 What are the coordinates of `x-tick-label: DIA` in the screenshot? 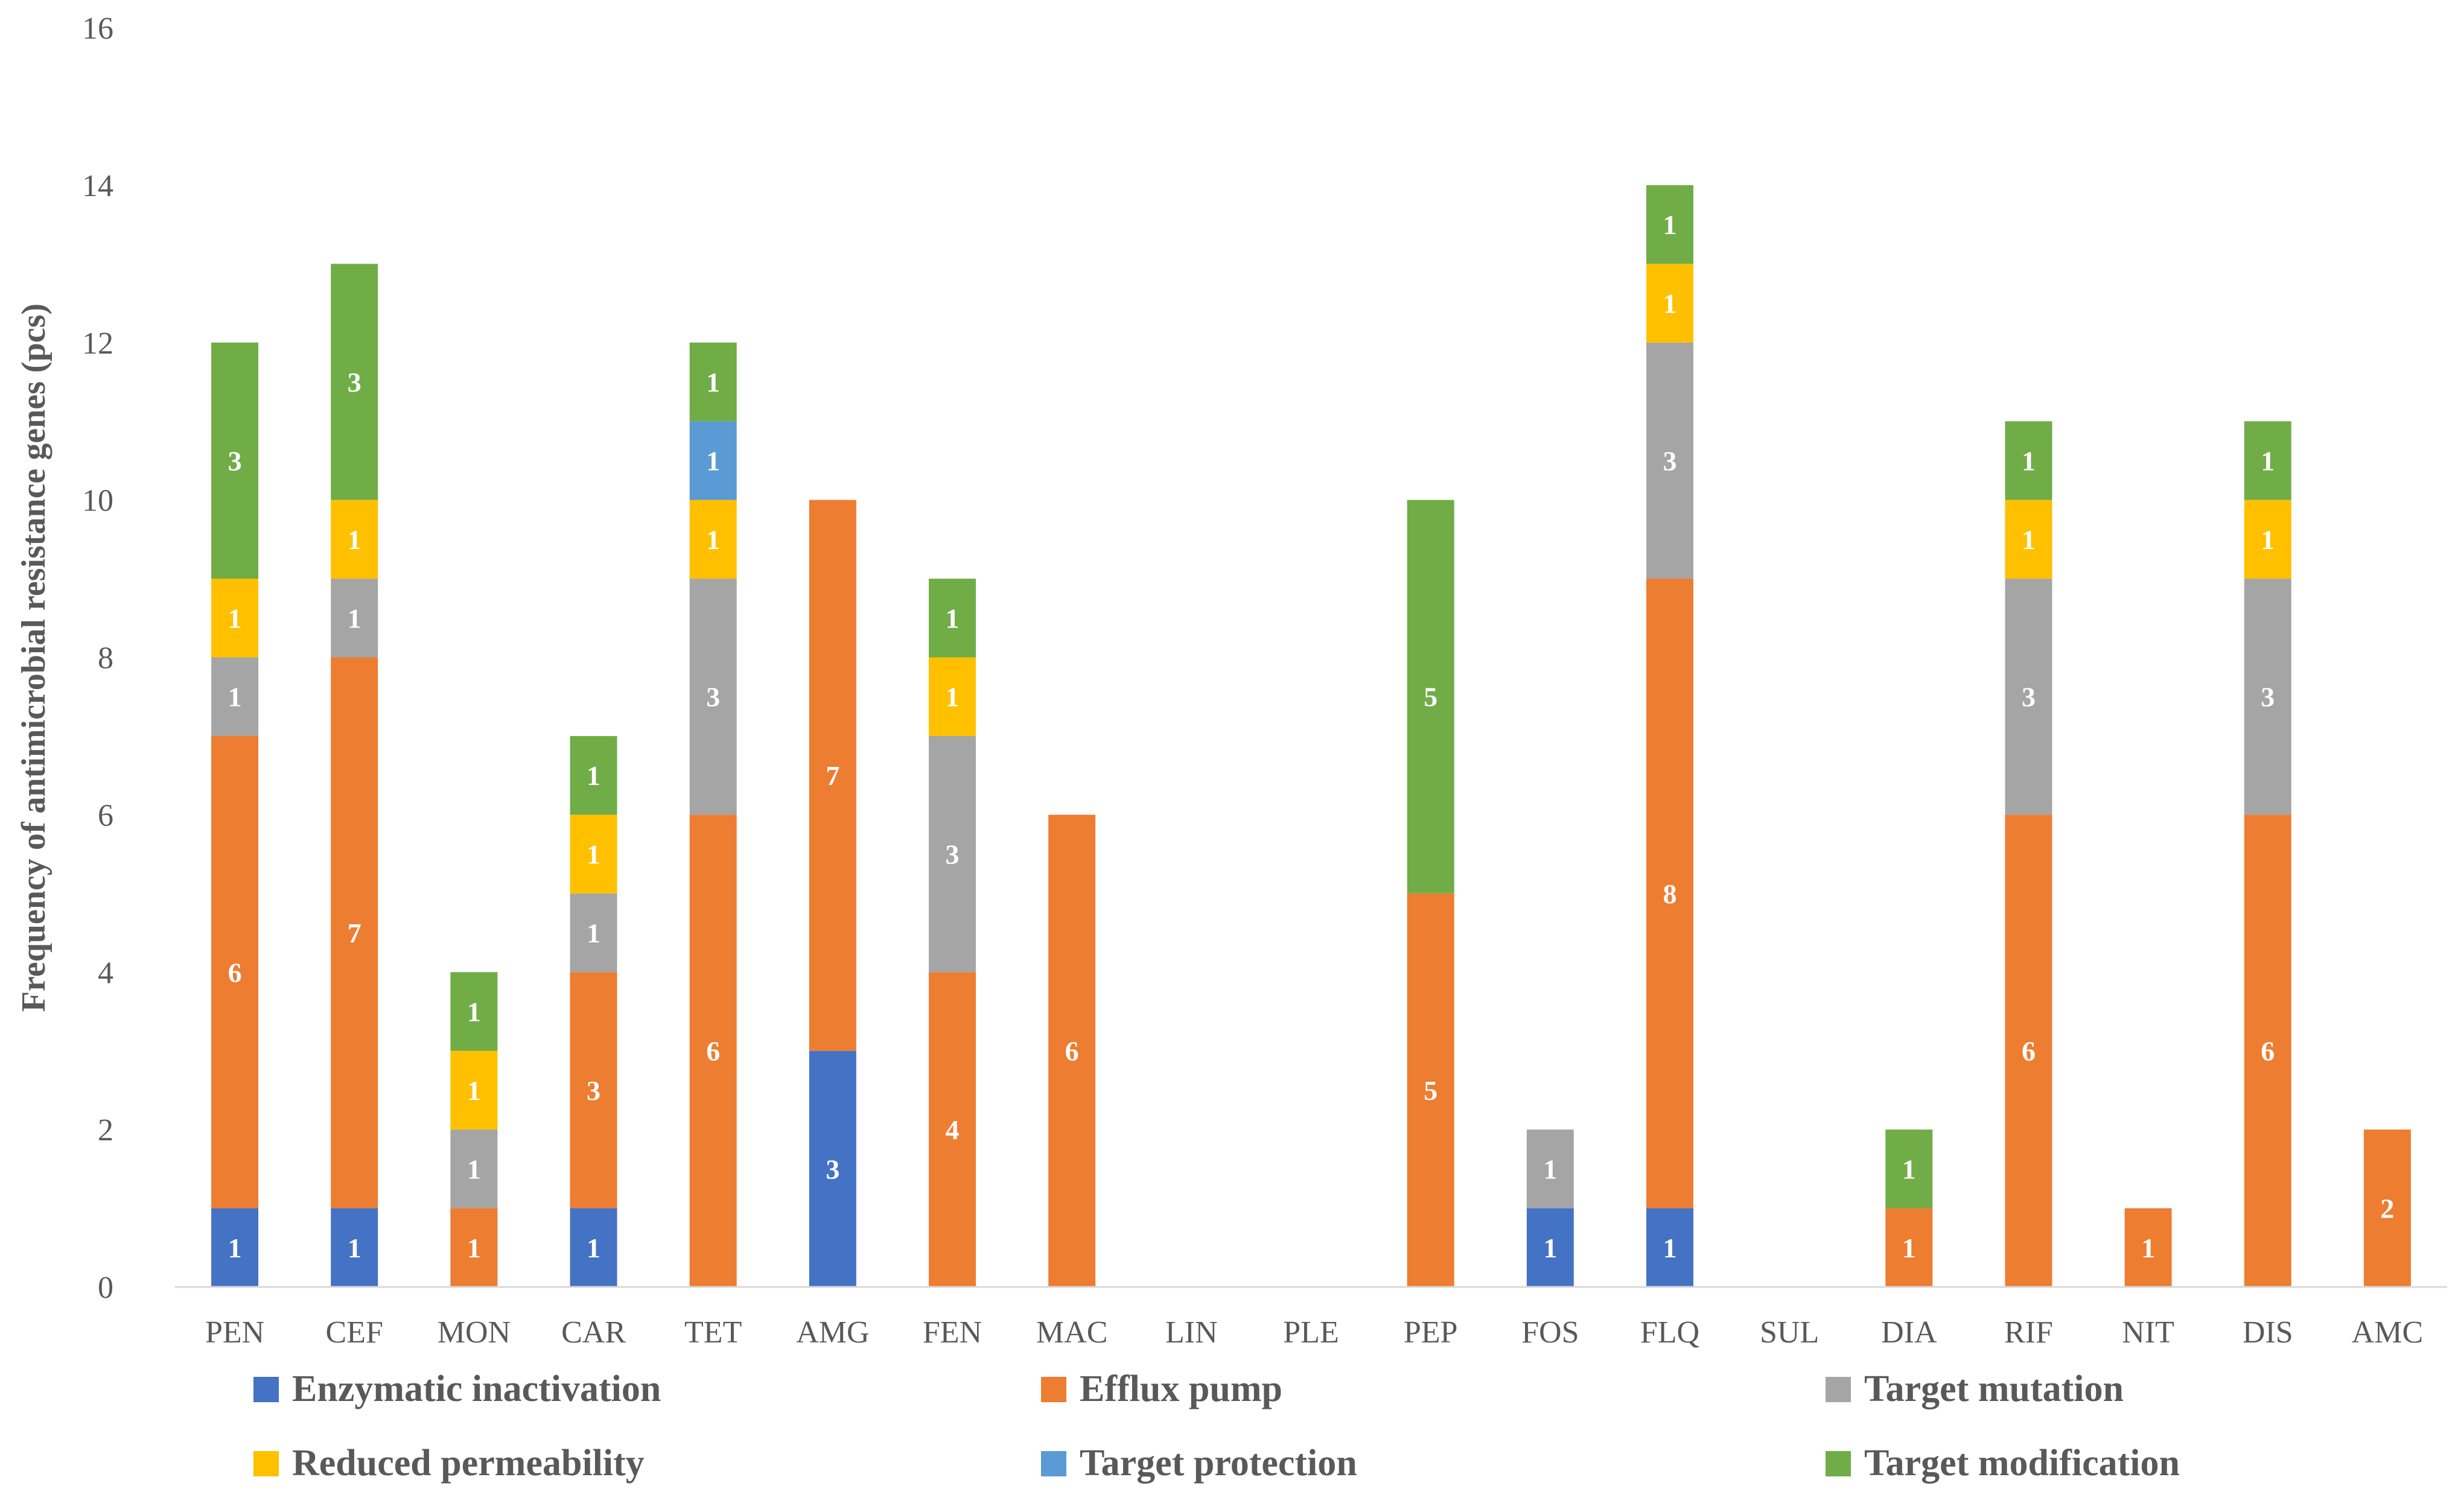 It's located at (1909, 1332).